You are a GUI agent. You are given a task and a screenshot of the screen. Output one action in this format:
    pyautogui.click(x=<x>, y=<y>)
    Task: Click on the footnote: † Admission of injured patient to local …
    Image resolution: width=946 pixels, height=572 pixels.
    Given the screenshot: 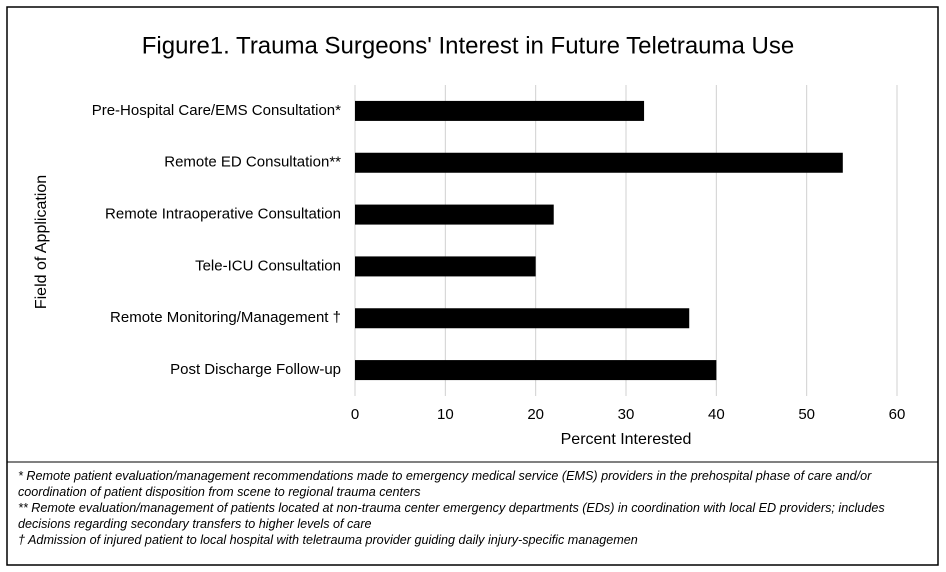 What is the action you would take?
    pyautogui.click(x=328, y=540)
    